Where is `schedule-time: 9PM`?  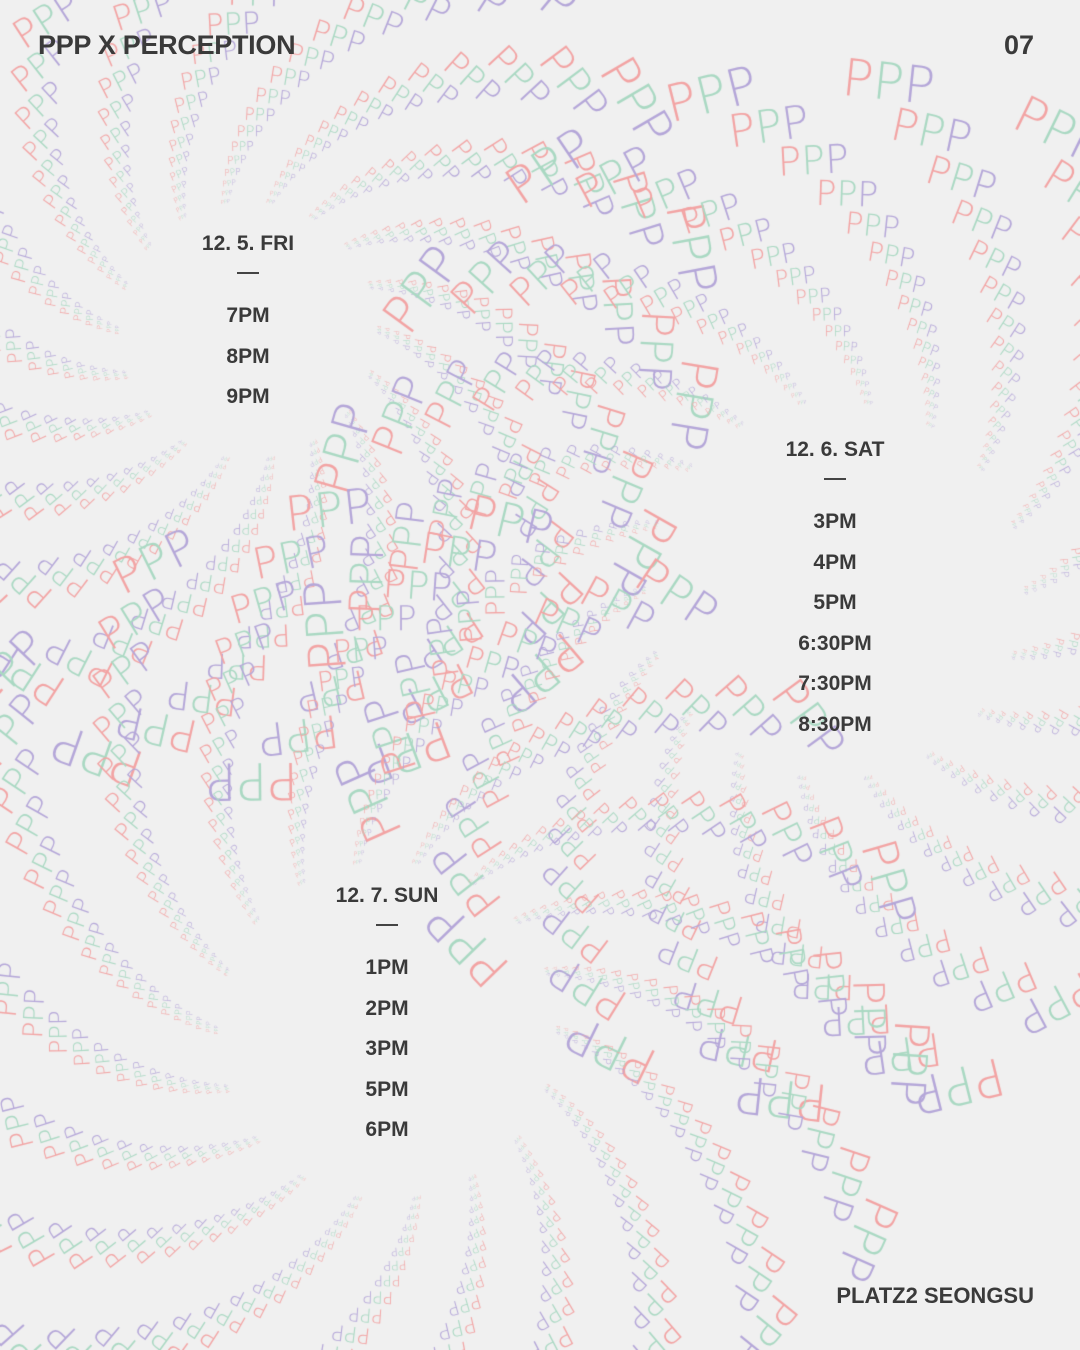 schedule-time: 9PM is located at coordinates (248, 397).